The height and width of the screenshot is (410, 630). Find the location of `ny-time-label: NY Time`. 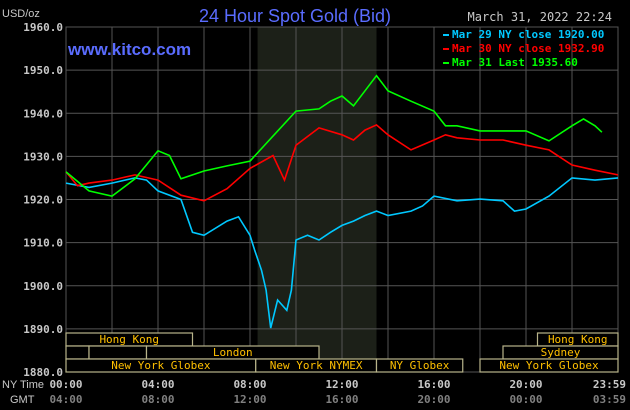

ny-time-label: NY Time is located at coordinates (23, 385).